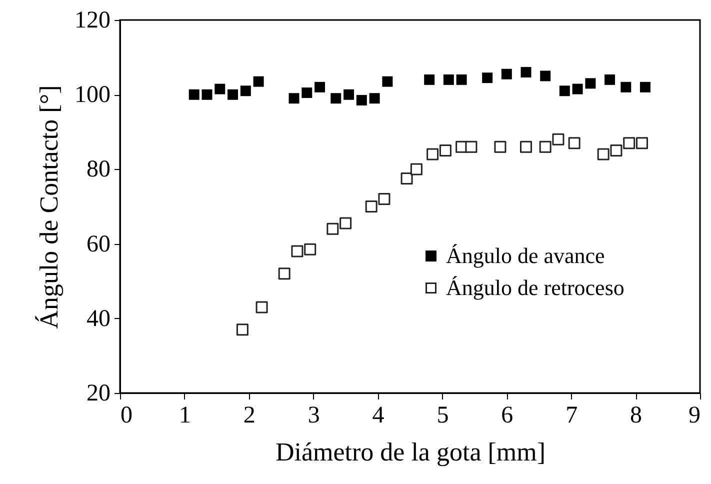  Describe the element at coordinates (378, 415) in the screenshot. I see `x-tick-label: 4` at that location.